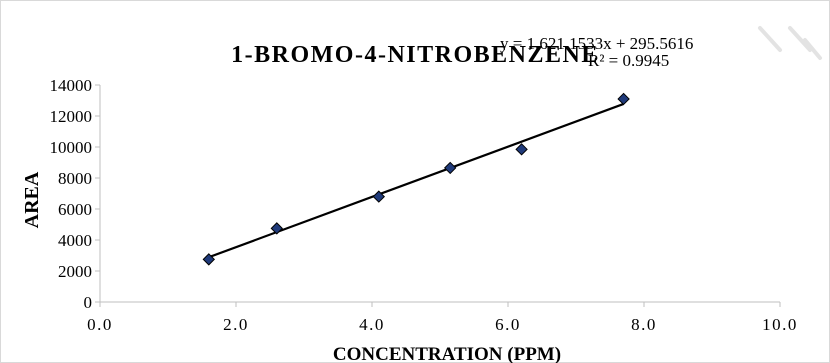  I want to click on y-tick-label: 2000, so click(75, 271).